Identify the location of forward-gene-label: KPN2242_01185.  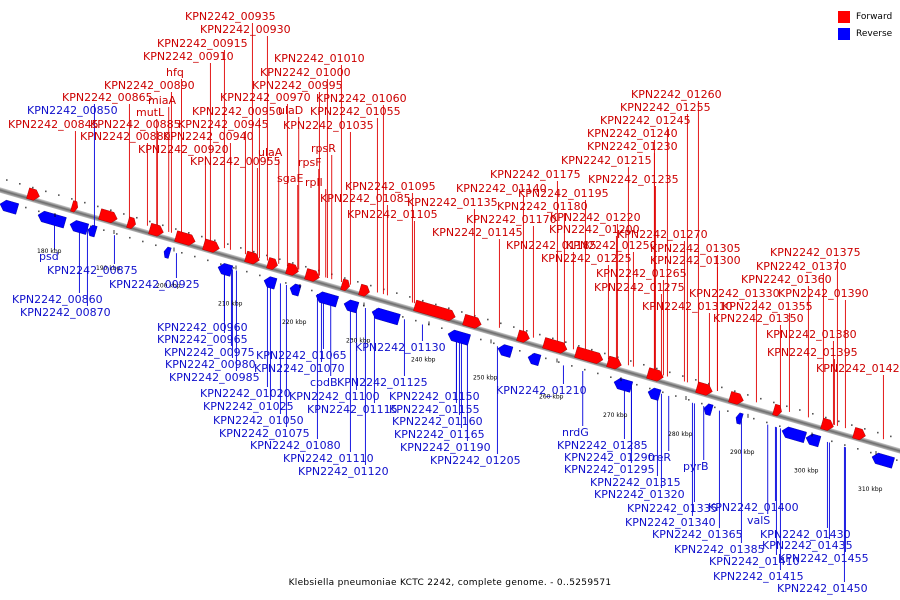
(551, 245).